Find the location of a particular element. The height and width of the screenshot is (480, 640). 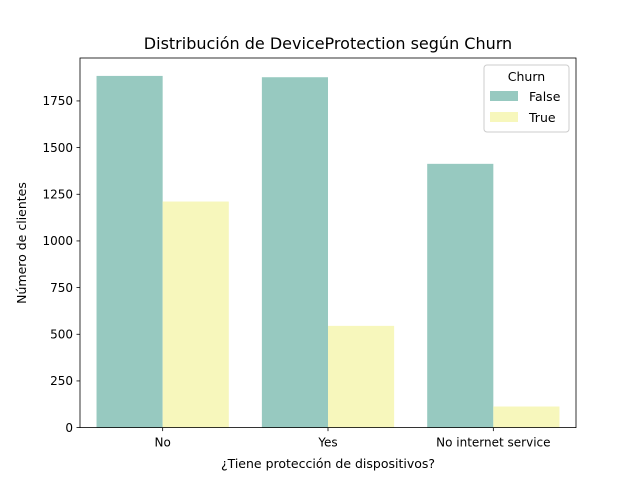

y-axis-ticks: 0 250 500 750 1000 1250 1500 1750 is located at coordinates (61, 264).